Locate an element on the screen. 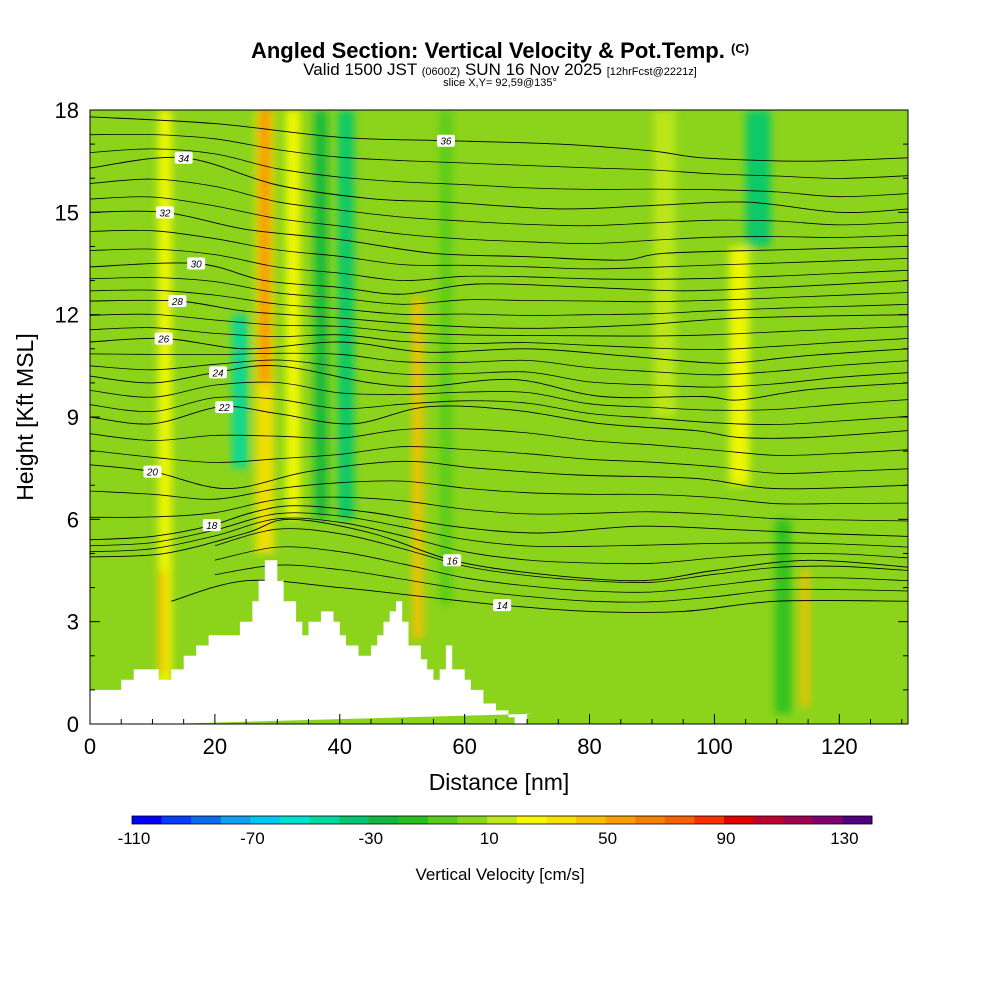 The width and height of the screenshot is (1000, 1000). contour-label: 24 is located at coordinates (218, 372).